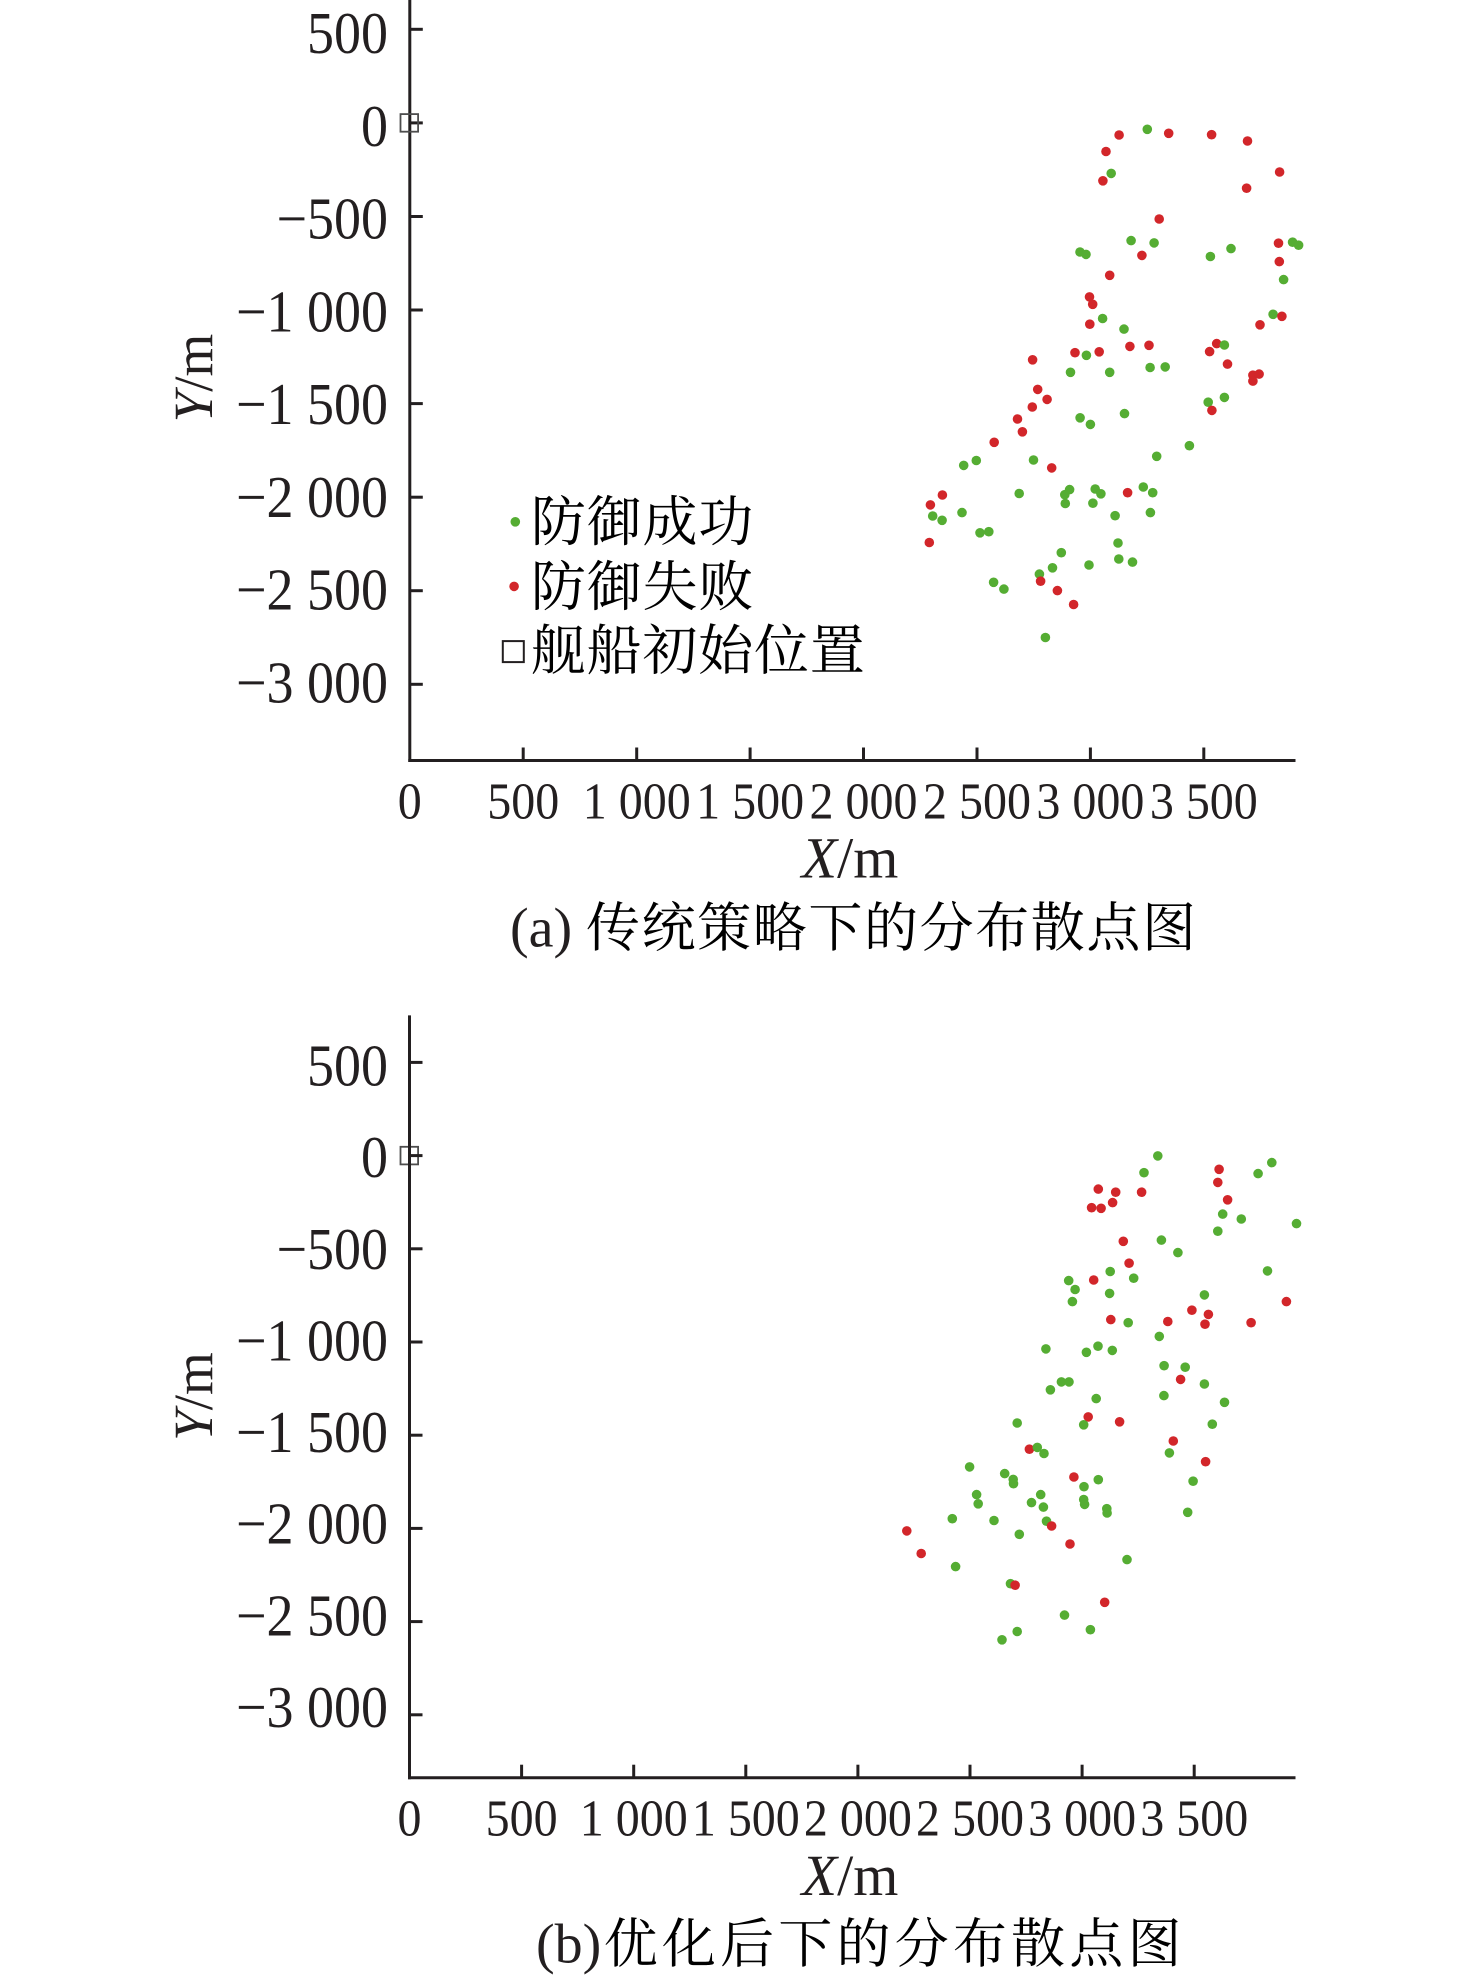 This screenshot has height=1980, width=1476. What do you see at coordinates (568, 1945) in the screenshot?
I see `svg-text: (b)` at bounding box center [568, 1945].